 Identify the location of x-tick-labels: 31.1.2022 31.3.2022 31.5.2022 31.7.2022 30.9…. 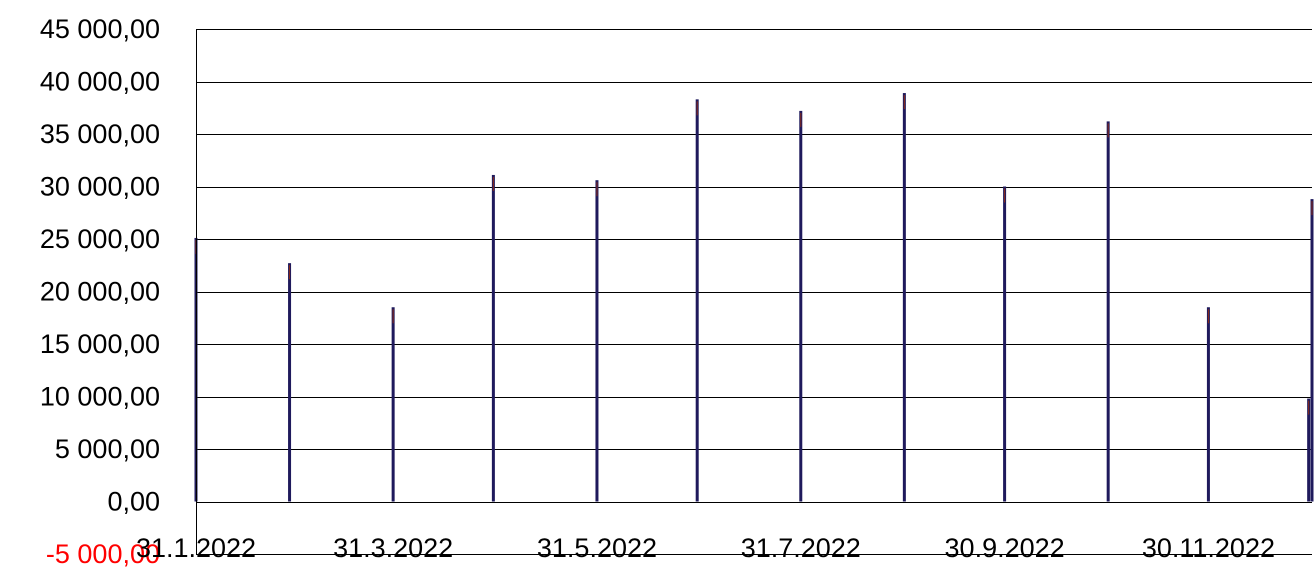
(705, 548).